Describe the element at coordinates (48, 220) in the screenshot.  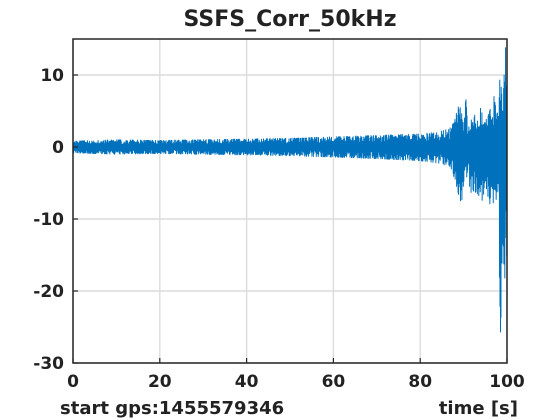
I see `y-tick-label: -10` at that location.